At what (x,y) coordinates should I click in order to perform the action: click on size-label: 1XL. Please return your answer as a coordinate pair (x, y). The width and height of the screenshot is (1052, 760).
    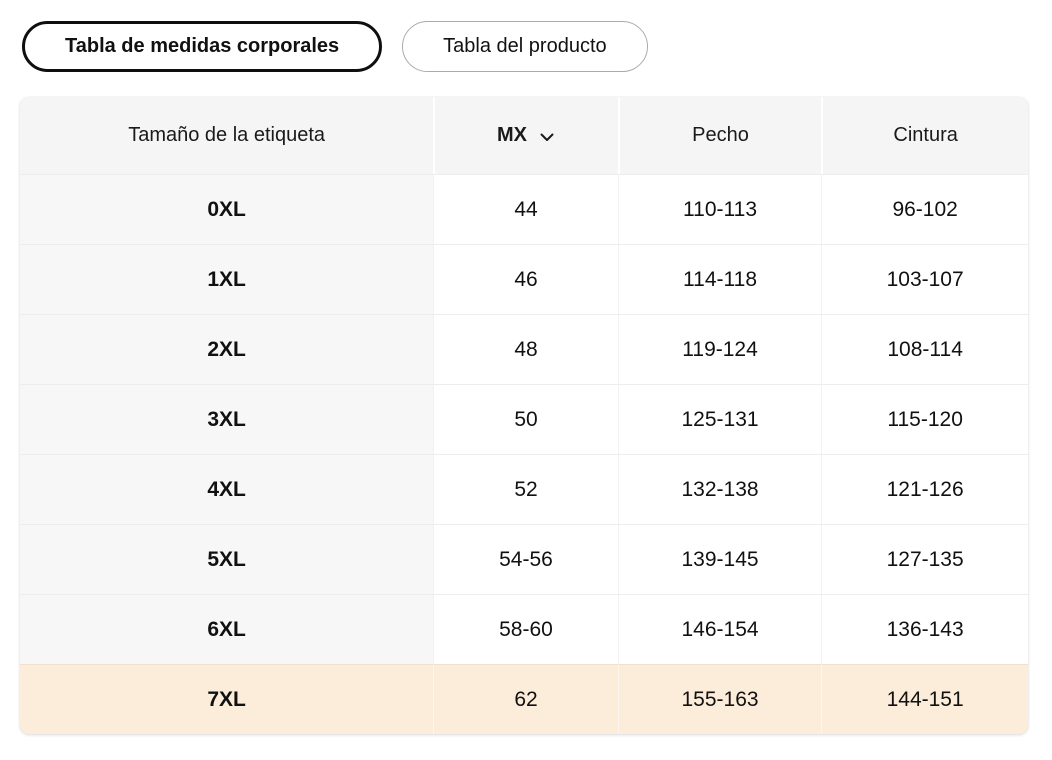
    Looking at the image, I should click on (227, 279).